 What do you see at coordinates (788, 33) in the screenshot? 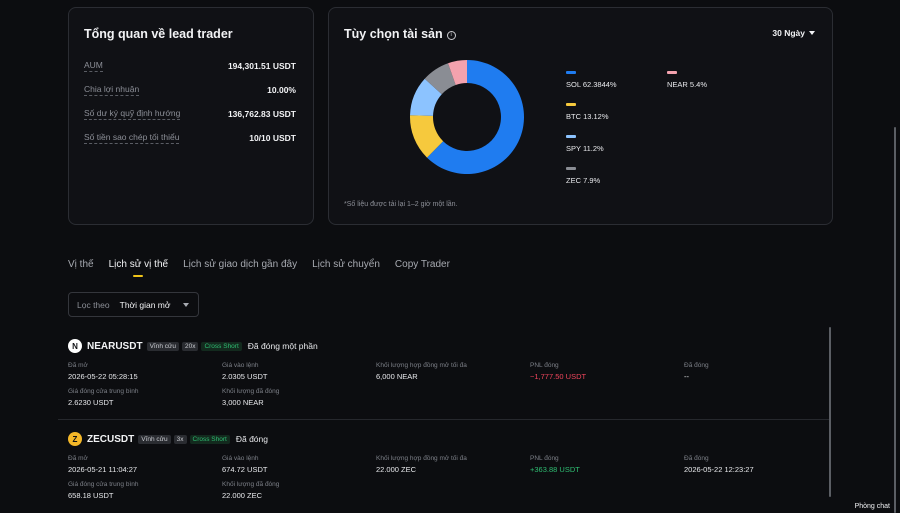
I see `period-value: 30 Ngày` at bounding box center [788, 33].